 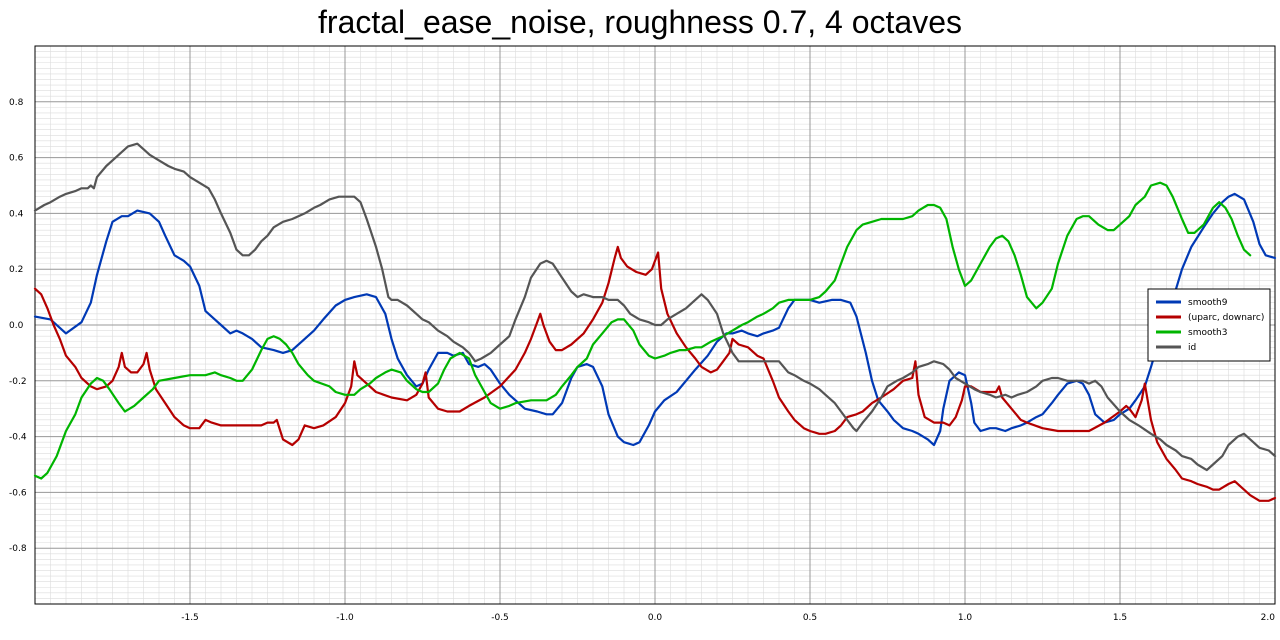 I want to click on y-tick-label: 0.0, so click(x=16, y=326).